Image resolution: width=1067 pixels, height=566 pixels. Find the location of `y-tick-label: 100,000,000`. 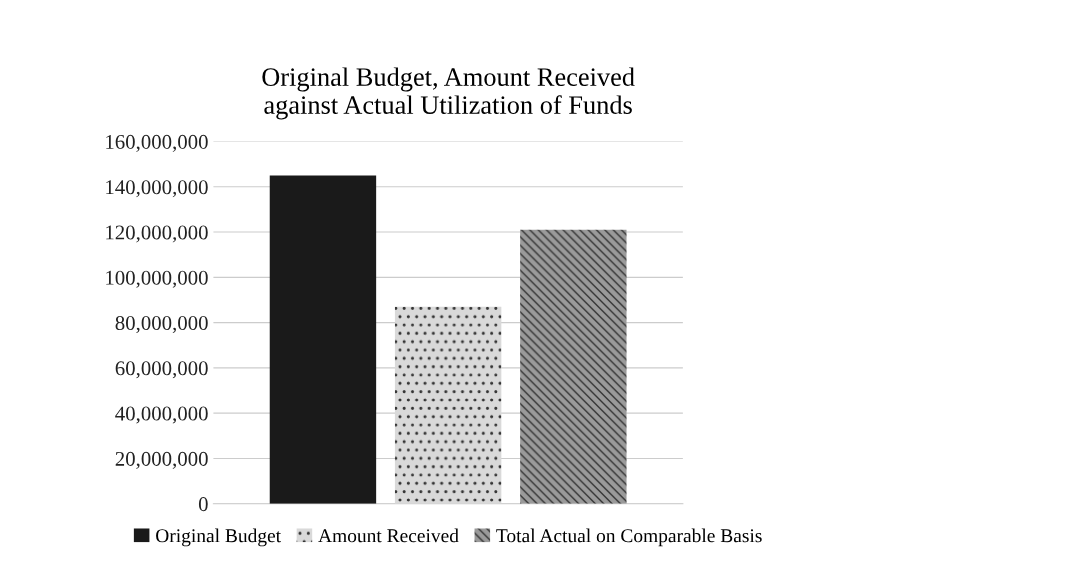

y-tick-label: 100,000,000 is located at coordinates (157, 279).